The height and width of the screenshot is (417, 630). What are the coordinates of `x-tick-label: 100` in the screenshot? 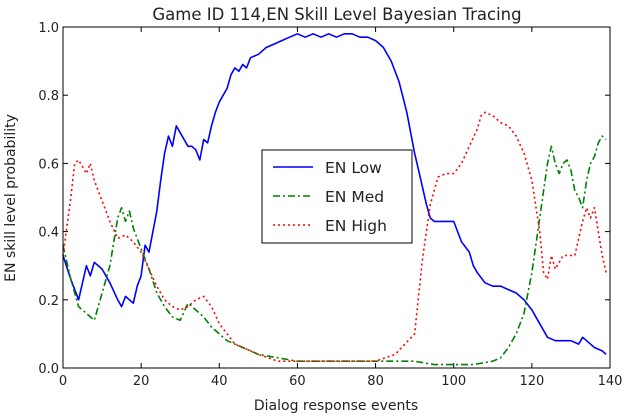 It's located at (453, 381).